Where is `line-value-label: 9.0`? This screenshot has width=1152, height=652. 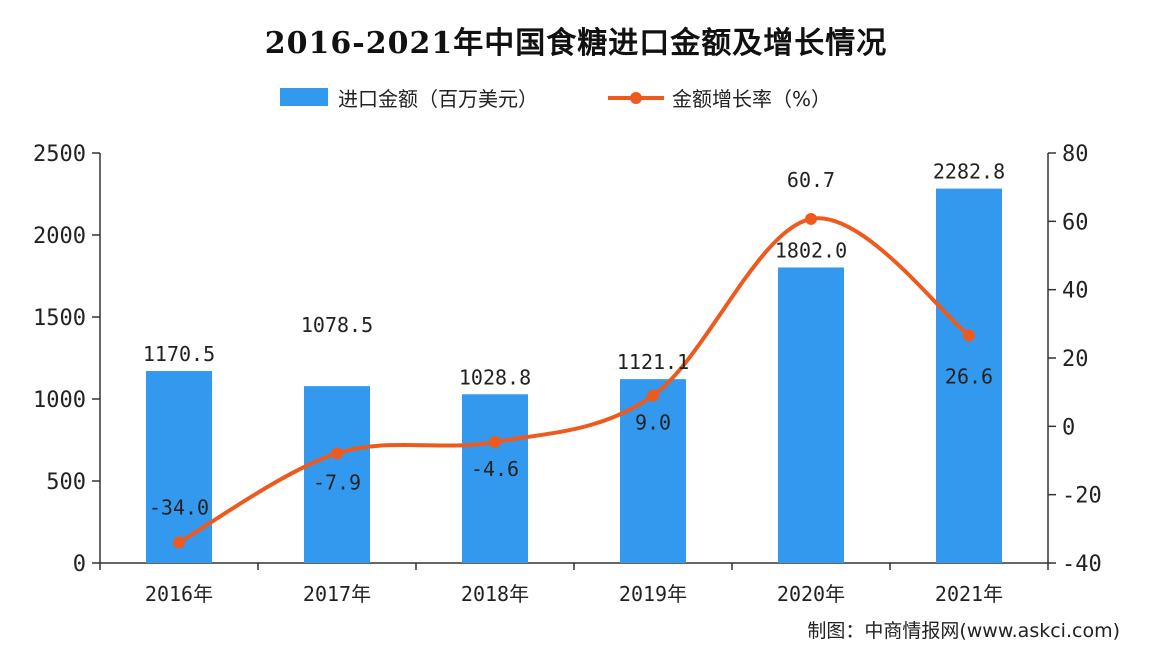
line-value-label: 9.0 is located at coordinates (653, 423).